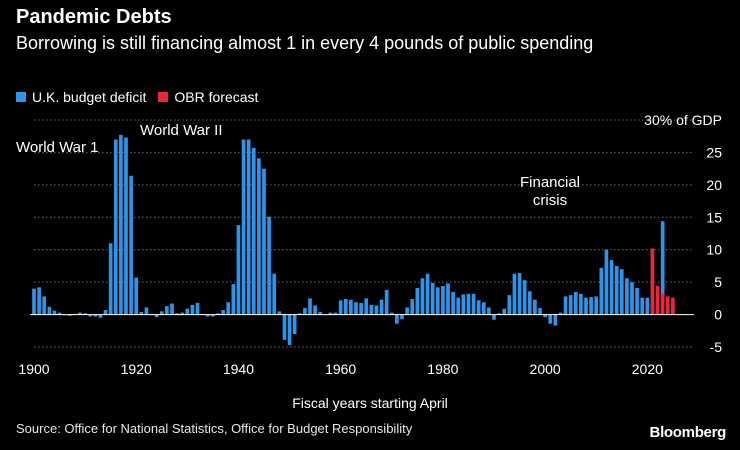 This screenshot has width=740, height=450. I want to click on y-tick-label: -5, so click(716, 347).